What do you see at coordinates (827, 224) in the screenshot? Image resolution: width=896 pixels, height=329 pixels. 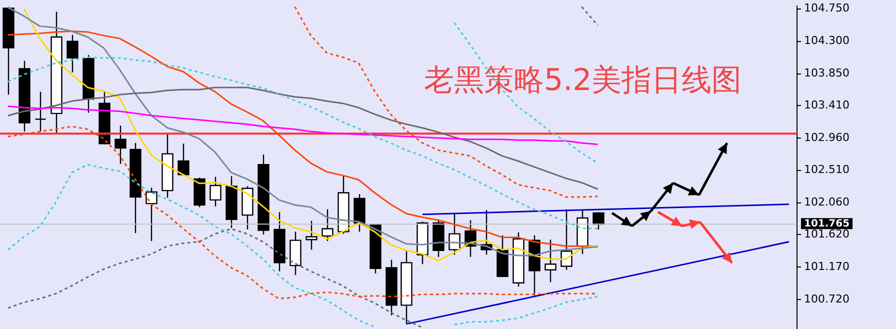 I see `ref-line-label: 101.765` at bounding box center [827, 224].